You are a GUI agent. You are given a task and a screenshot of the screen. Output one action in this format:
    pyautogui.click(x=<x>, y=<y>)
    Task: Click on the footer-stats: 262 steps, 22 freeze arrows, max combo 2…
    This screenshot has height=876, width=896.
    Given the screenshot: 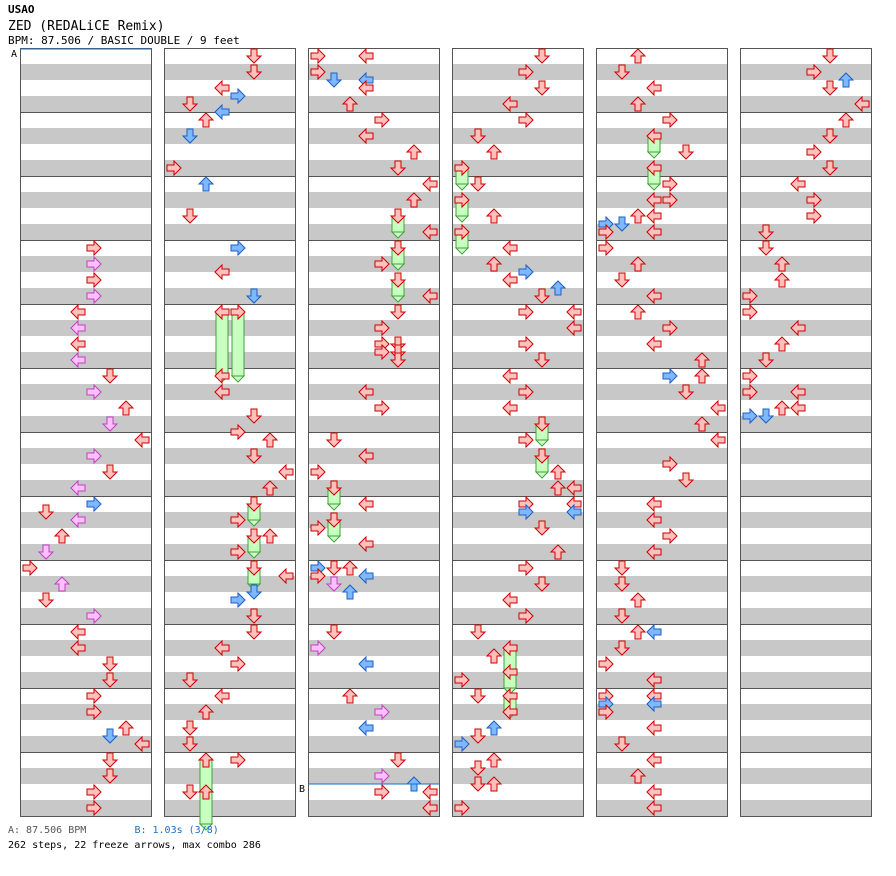 What is the action you would take?
    pyautogui.click(x=134, y=845)
    